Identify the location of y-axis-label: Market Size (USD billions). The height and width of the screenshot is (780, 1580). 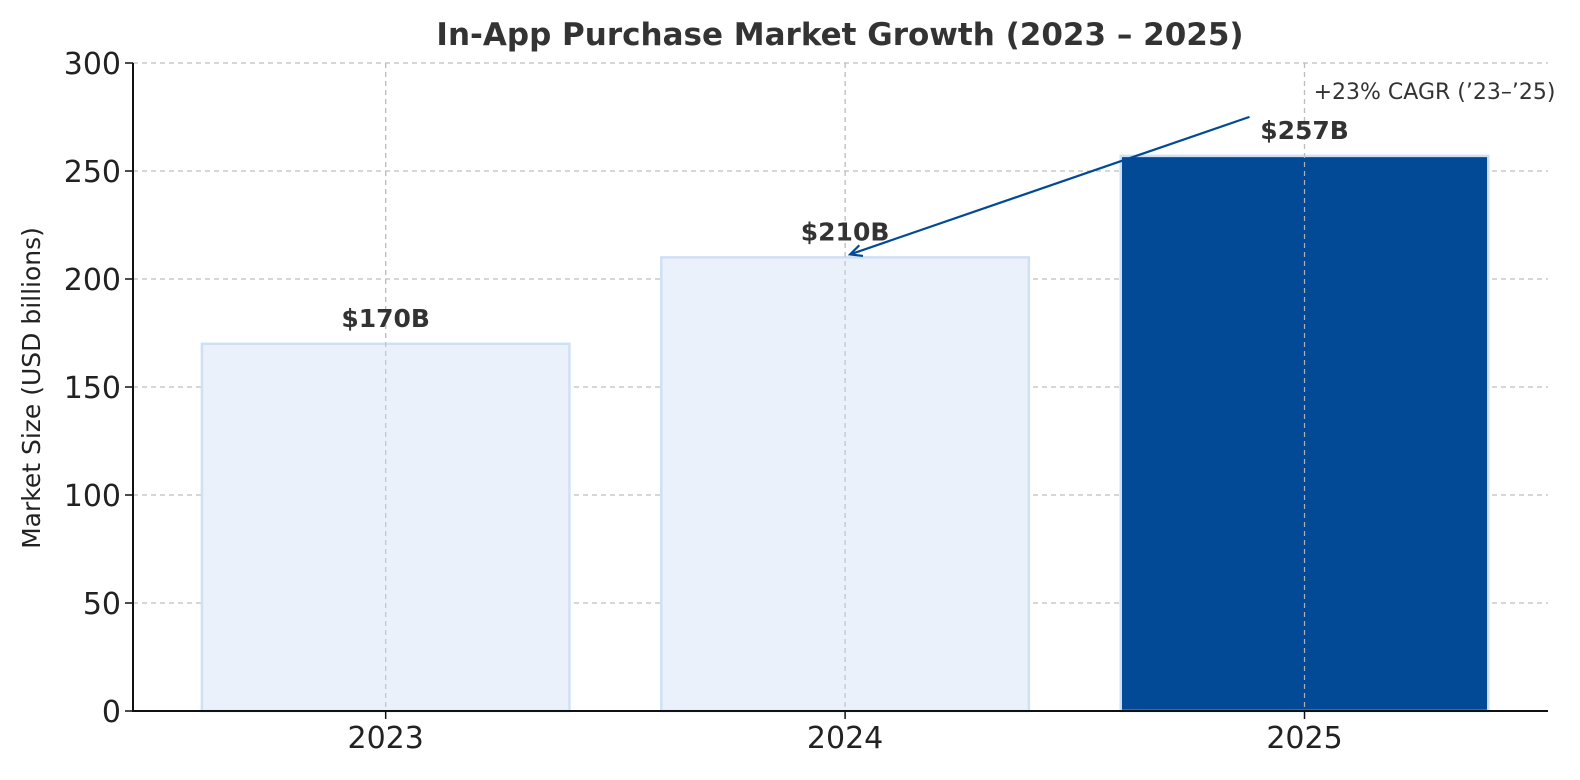
(31, 388).